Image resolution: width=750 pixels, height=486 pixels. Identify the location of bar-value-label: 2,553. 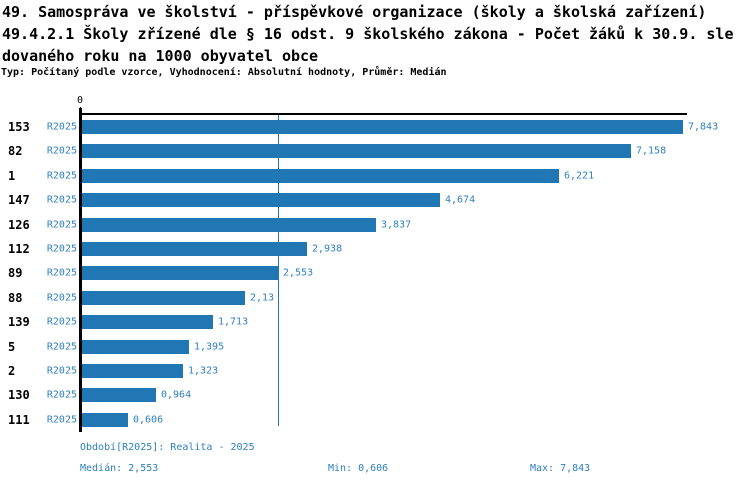
(298, 273).